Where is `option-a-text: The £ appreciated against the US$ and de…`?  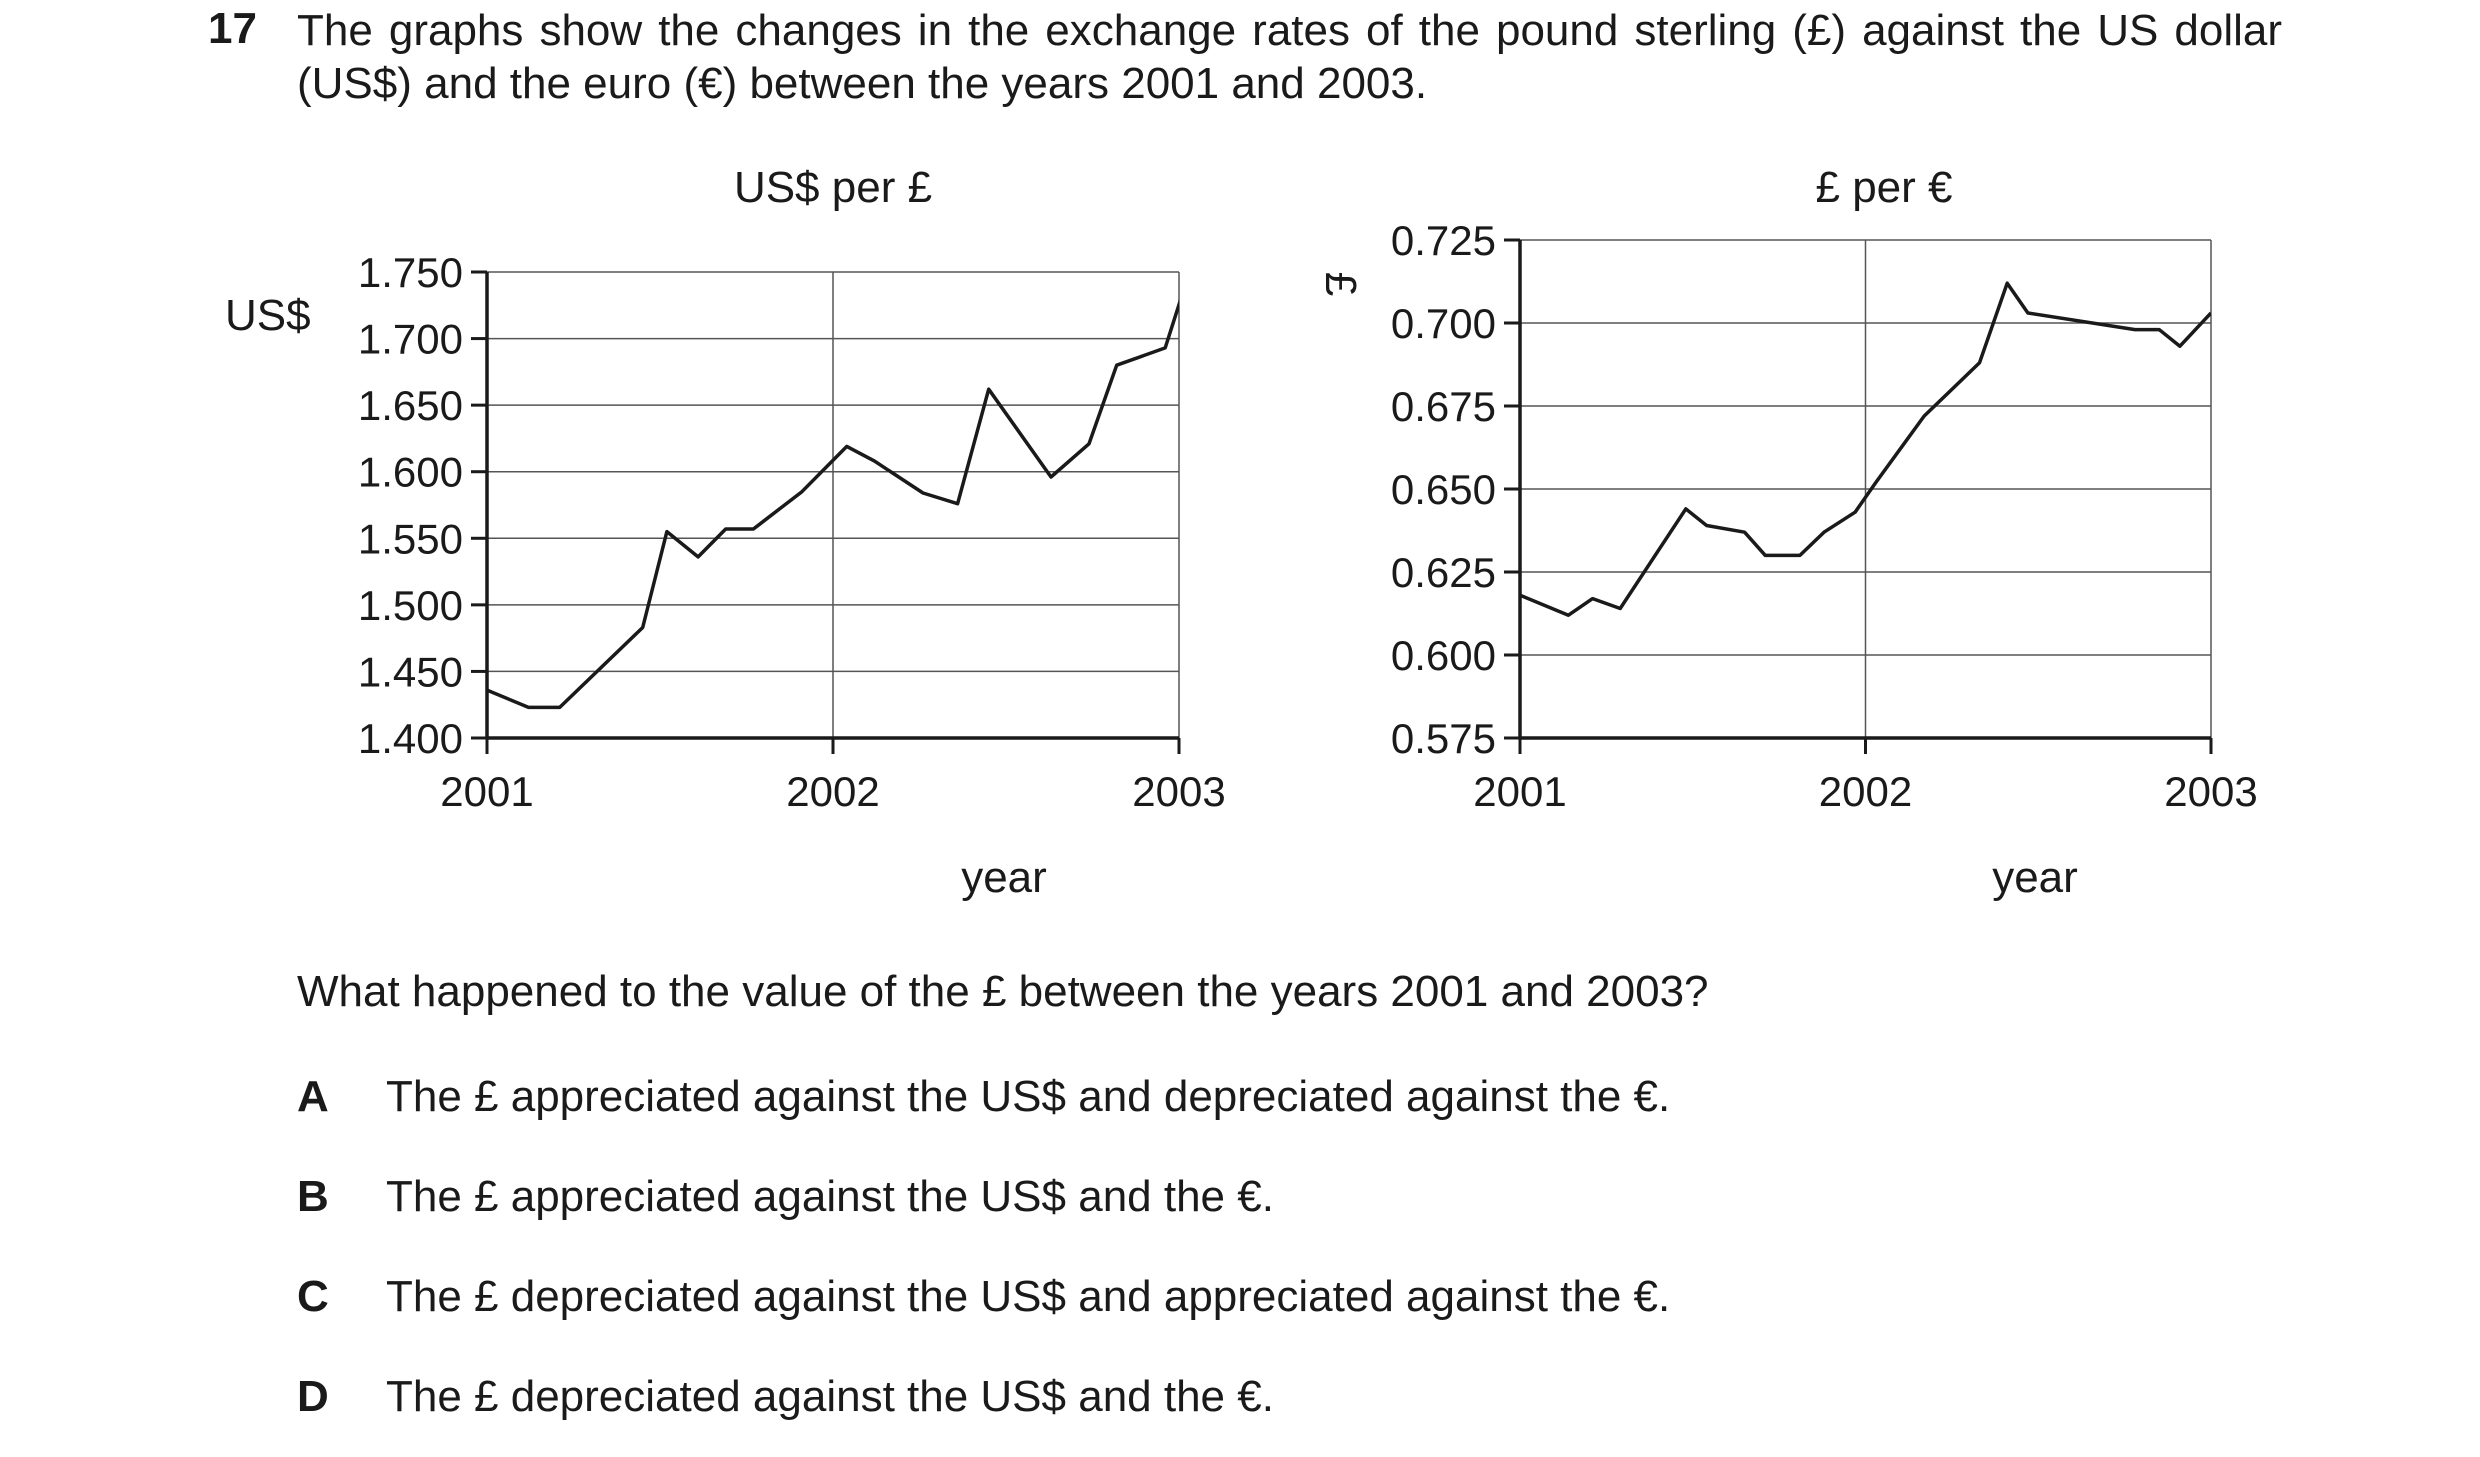 option-a-text: The £ appreciated against the US$ and de… is located at coordinates (1028, 1096).